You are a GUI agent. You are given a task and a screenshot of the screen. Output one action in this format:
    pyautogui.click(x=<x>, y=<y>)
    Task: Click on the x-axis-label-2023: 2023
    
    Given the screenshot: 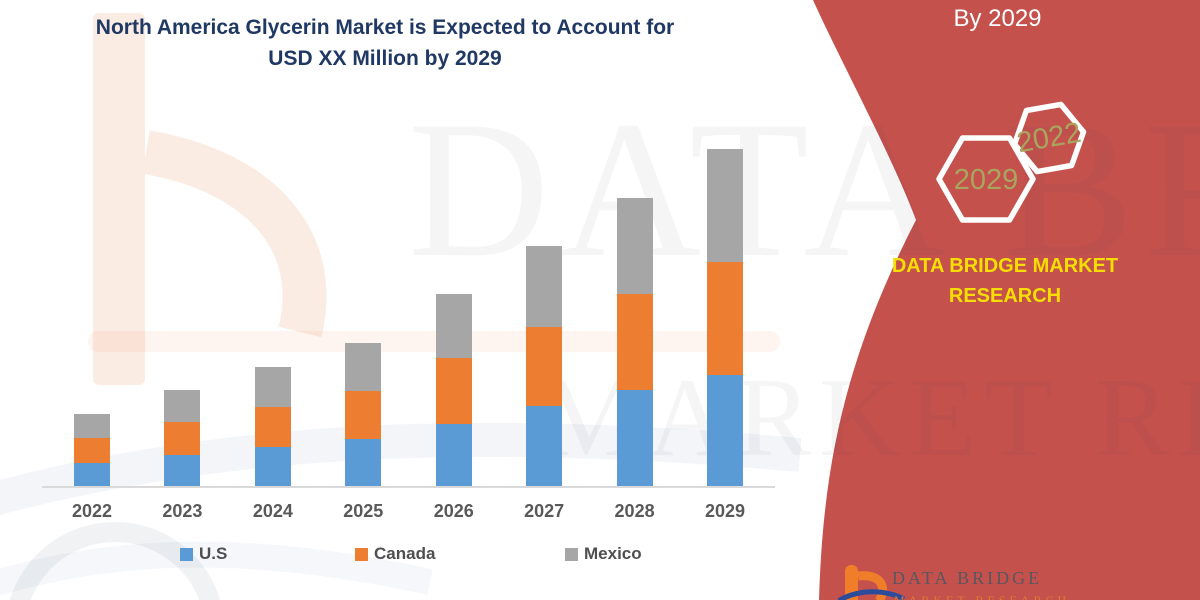 What is the action you would take?
    pyautogui.click(x=182, y=511)
    